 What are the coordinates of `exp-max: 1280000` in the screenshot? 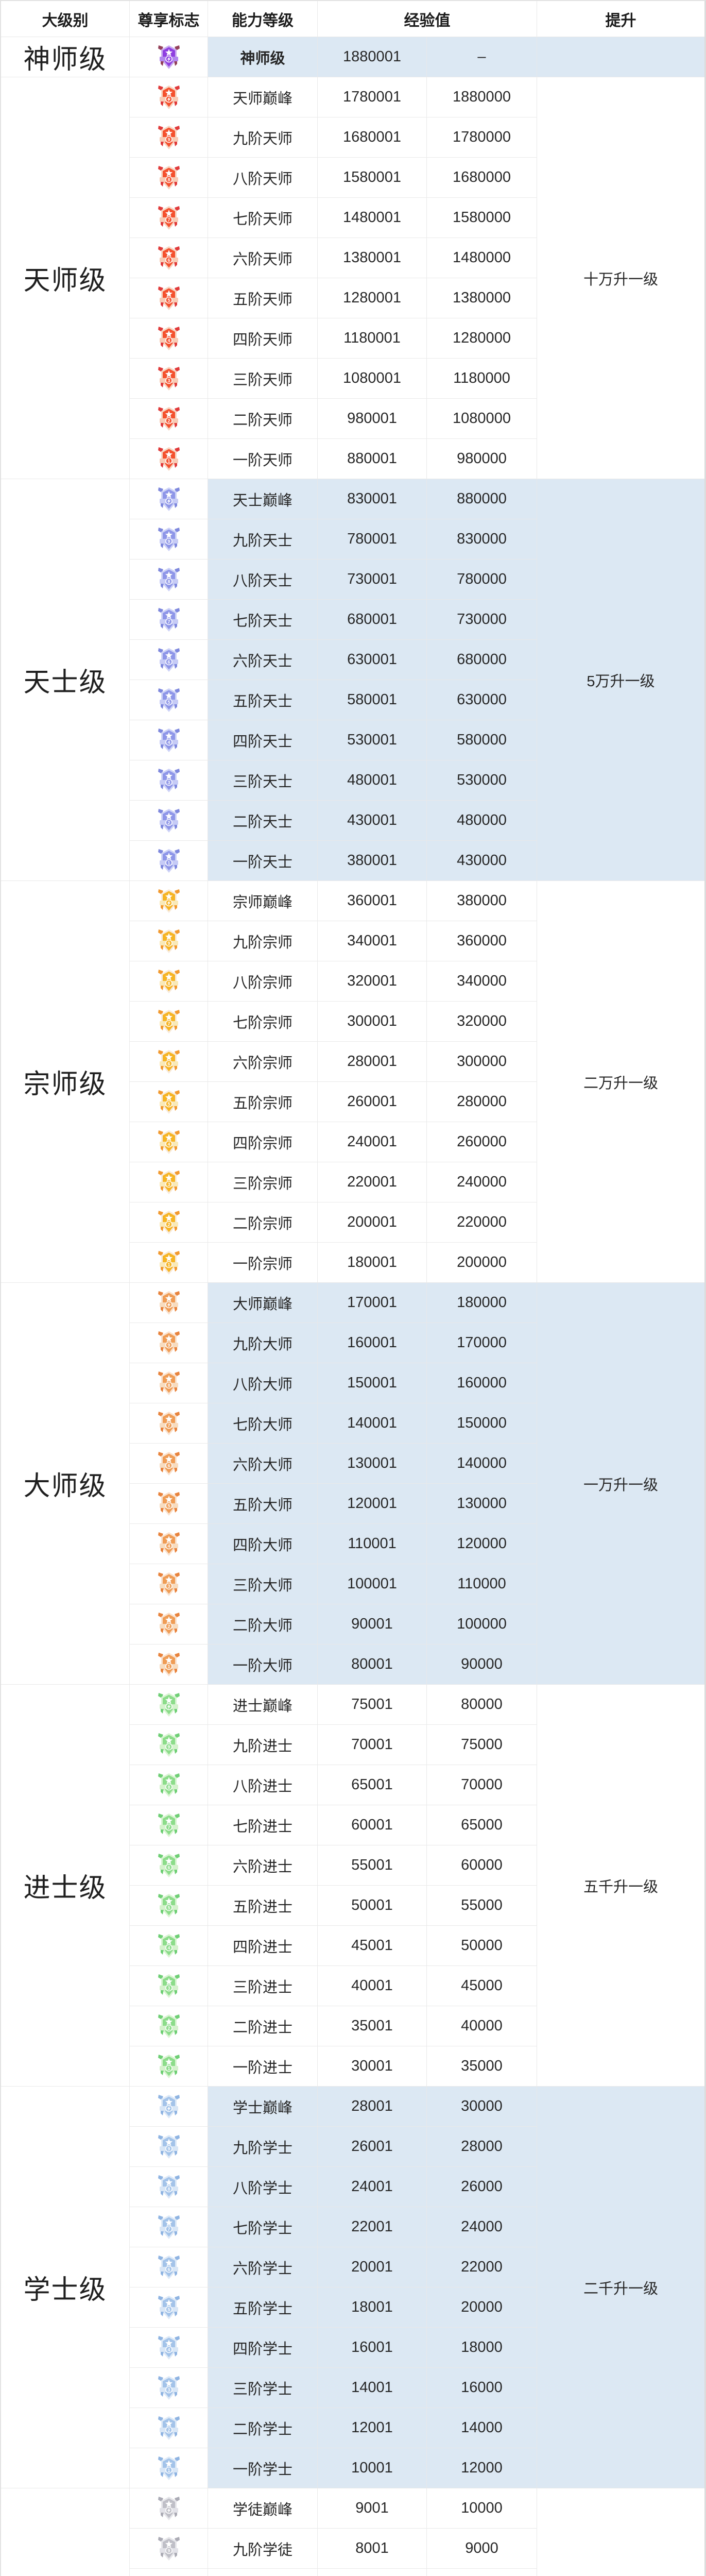 It's located at (482, 338).